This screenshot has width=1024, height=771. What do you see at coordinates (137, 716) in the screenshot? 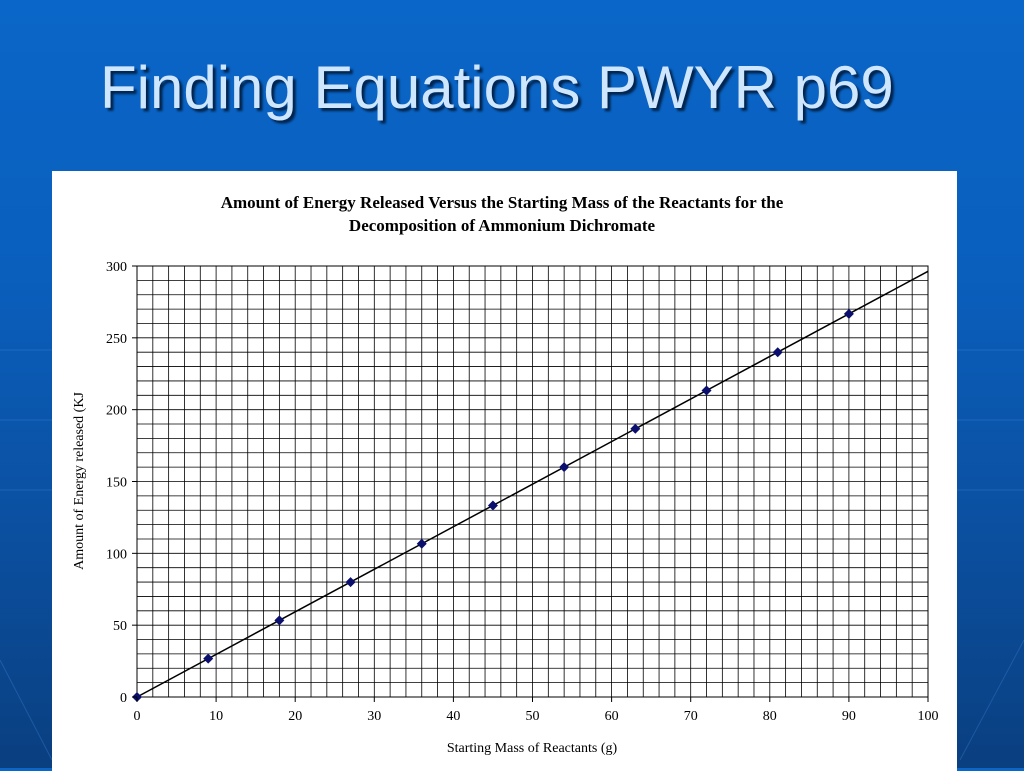
I see `x-tick-label: 0` at bounding box center [137, 716].